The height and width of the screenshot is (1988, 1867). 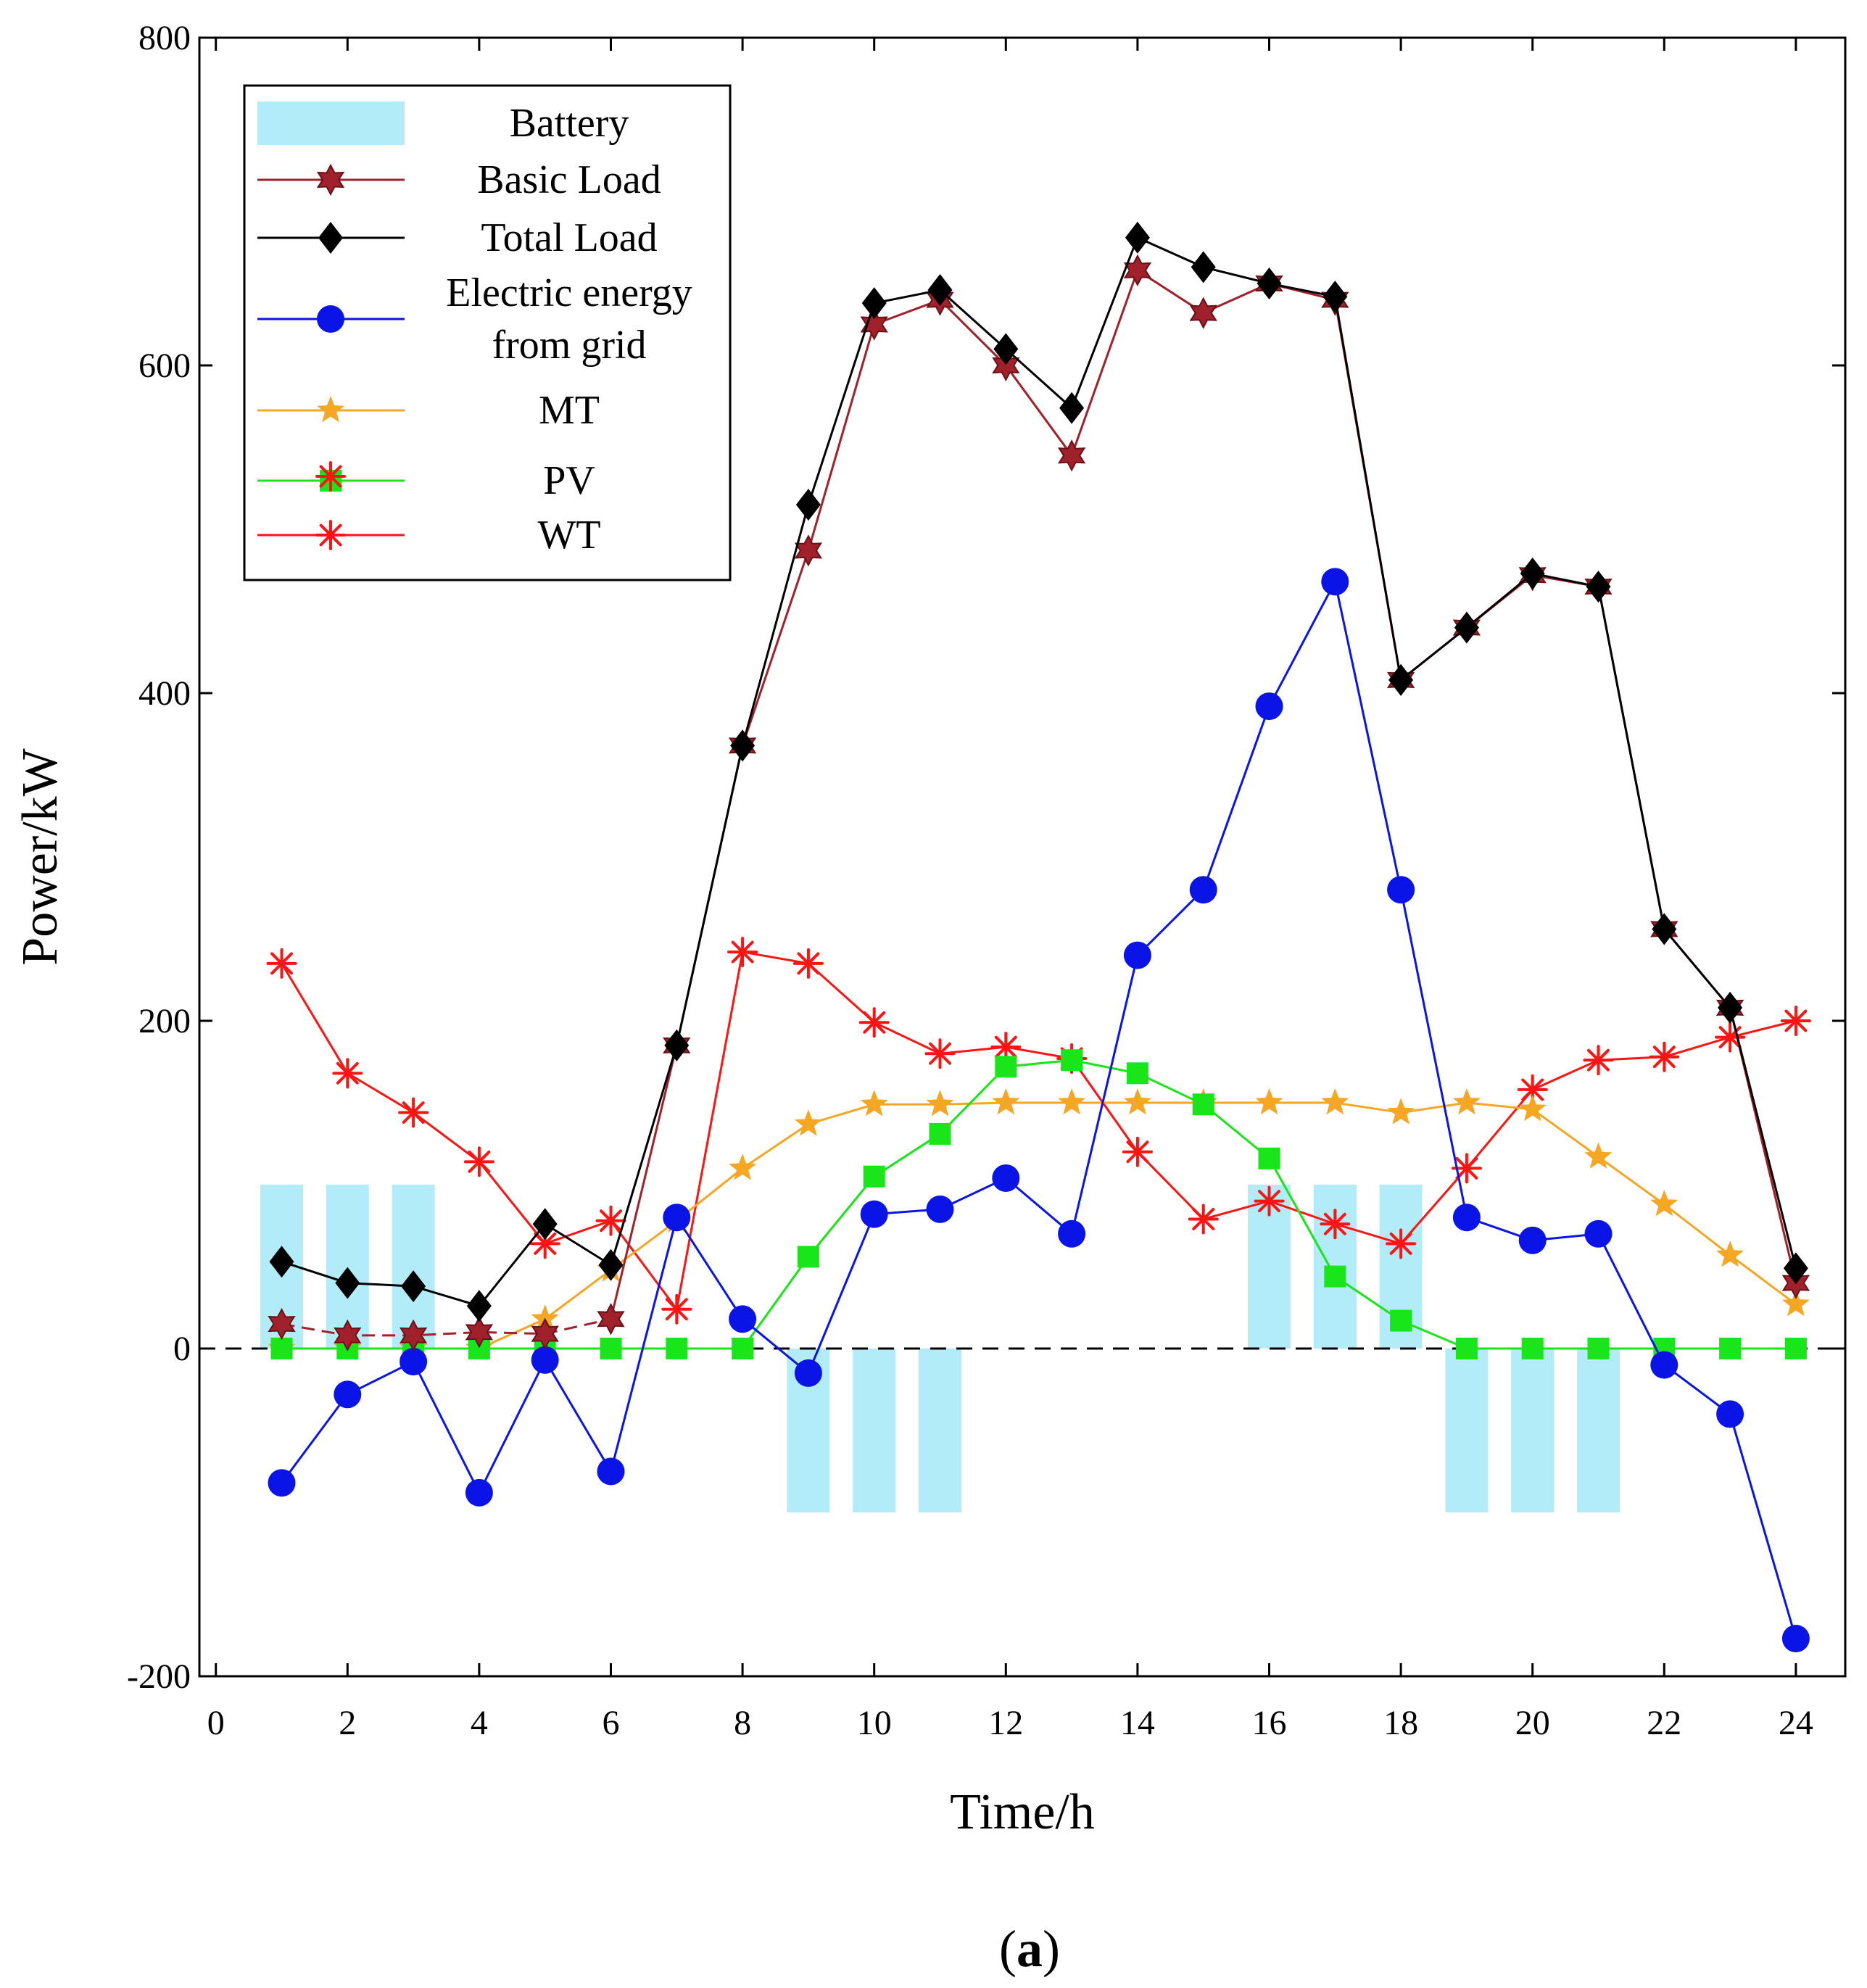 I want to click on legend-label-pv: PV, so click(x=569, y=480).